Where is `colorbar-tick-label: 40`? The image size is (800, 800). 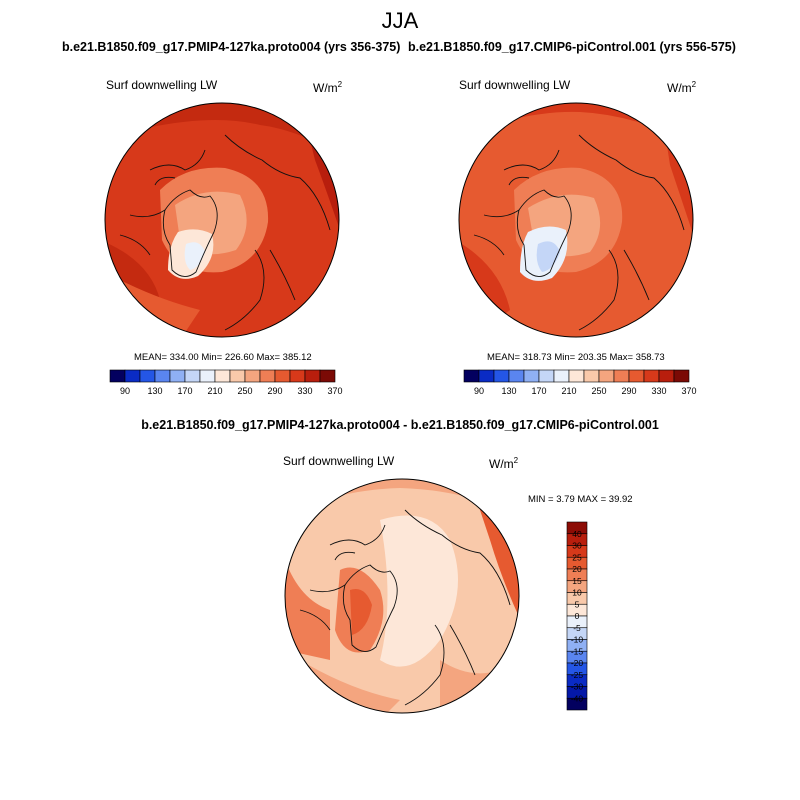
colorbar-tick-label: 40 is located at coordinates (577, 534).